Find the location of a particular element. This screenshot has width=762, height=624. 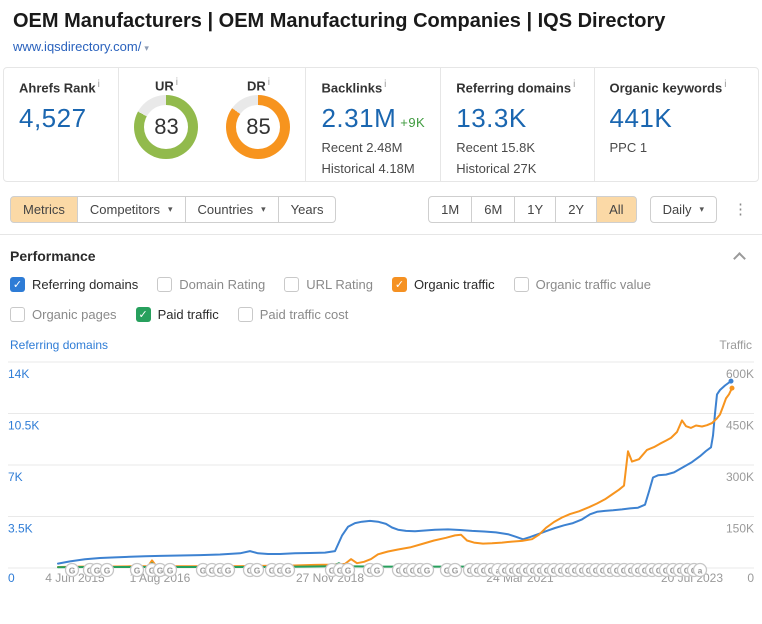

range-2y: 2Y is located at coordinates (576, 209).